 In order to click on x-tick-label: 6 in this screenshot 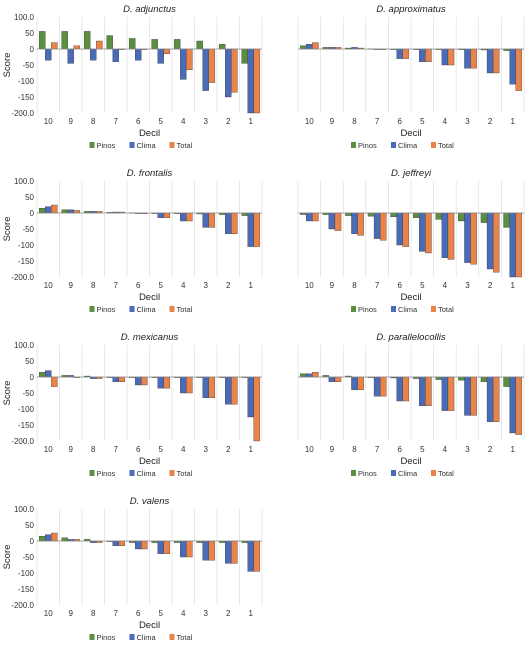, I will do `click(138, 449)`.